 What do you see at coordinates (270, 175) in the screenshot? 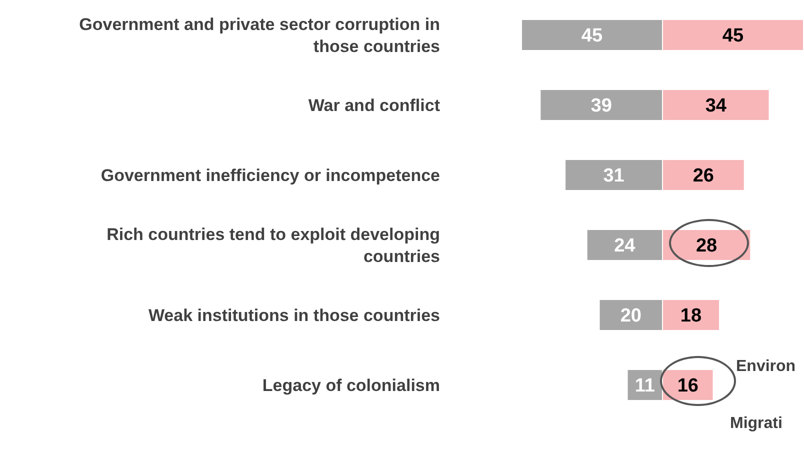
I see `y-tick-label: Government inefficiency or incompetence` at bounding box center [270, 175].